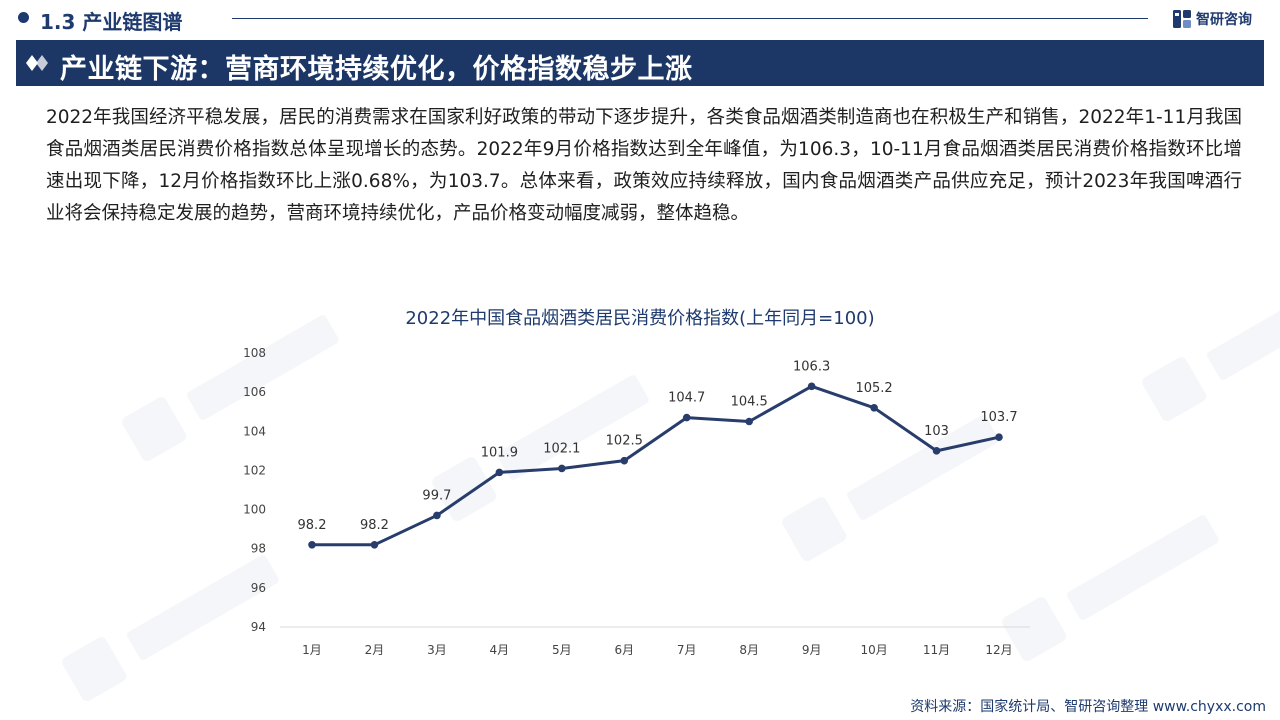 Image resolution: width=1280 pixels, height=720 pixels. What do you see at coordinates (254, 470) in the screenshot?
I see `y-tick-label: 102` at bounding box center [254, 470].